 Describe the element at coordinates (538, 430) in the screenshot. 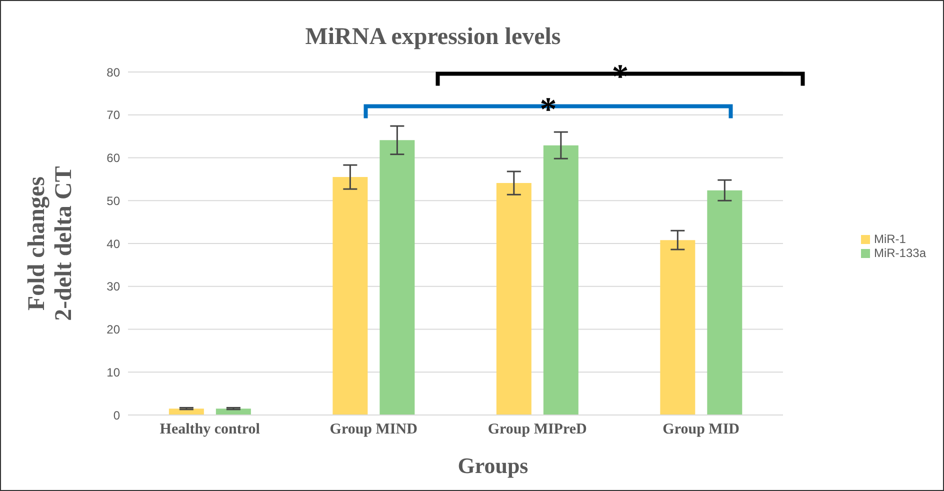

I see `x-tick-label: Group MIPreD` at that location.